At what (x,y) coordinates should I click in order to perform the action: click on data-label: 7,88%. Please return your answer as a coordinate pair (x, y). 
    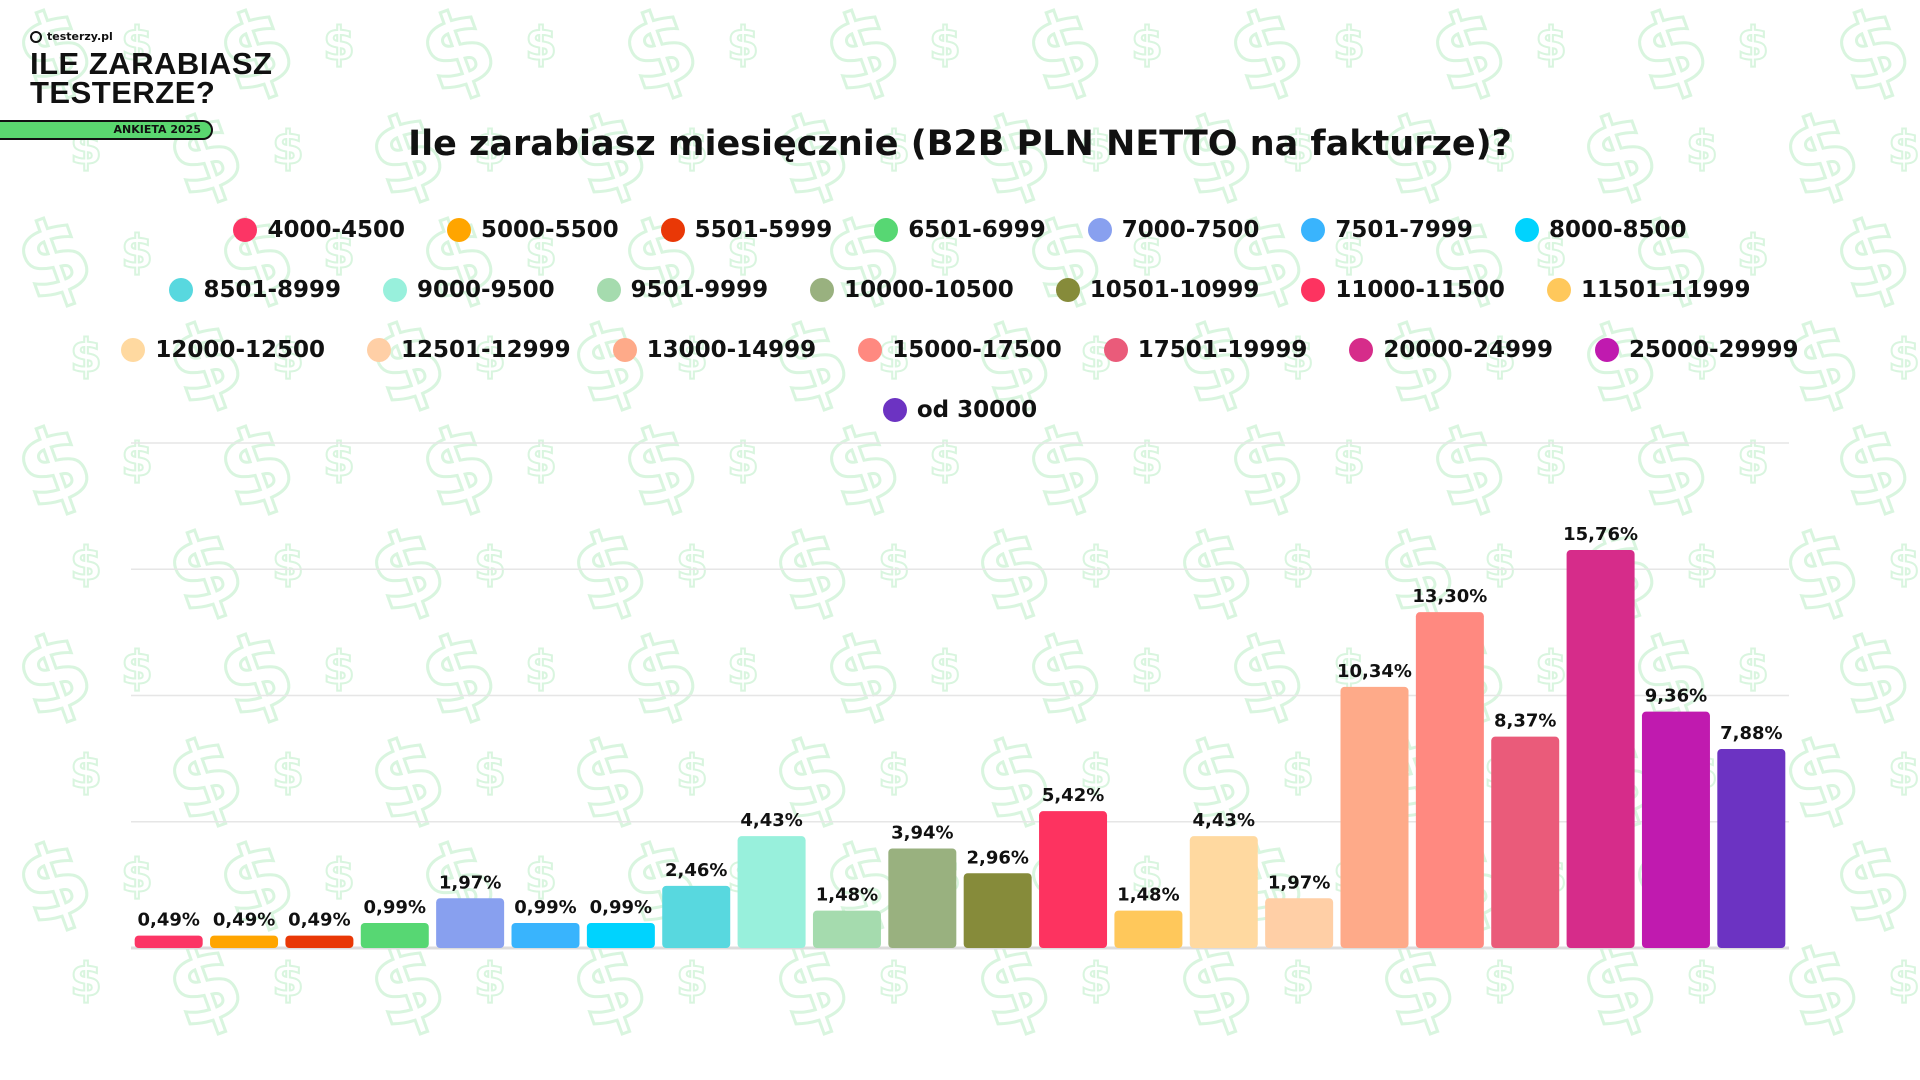
    Looking at the image, I should click on (1751, 733).